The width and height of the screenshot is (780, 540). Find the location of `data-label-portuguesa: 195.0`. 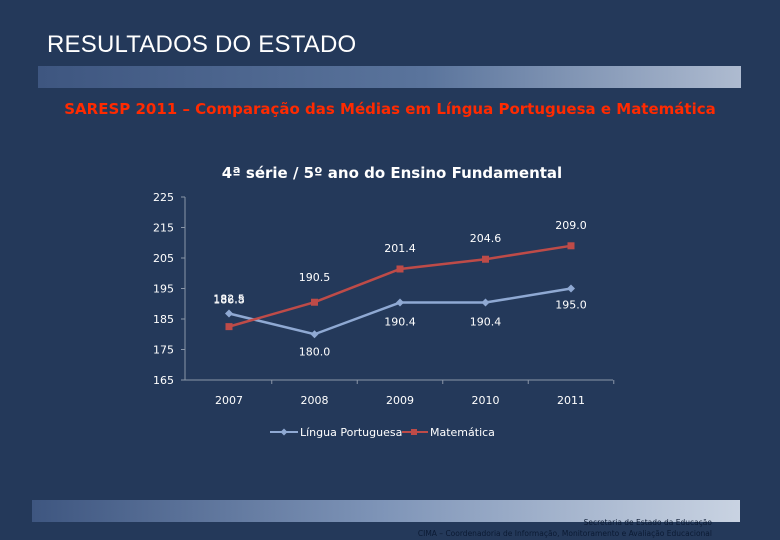

data-label-portuguesa: 195.0 is located at coordinates (571, 305).